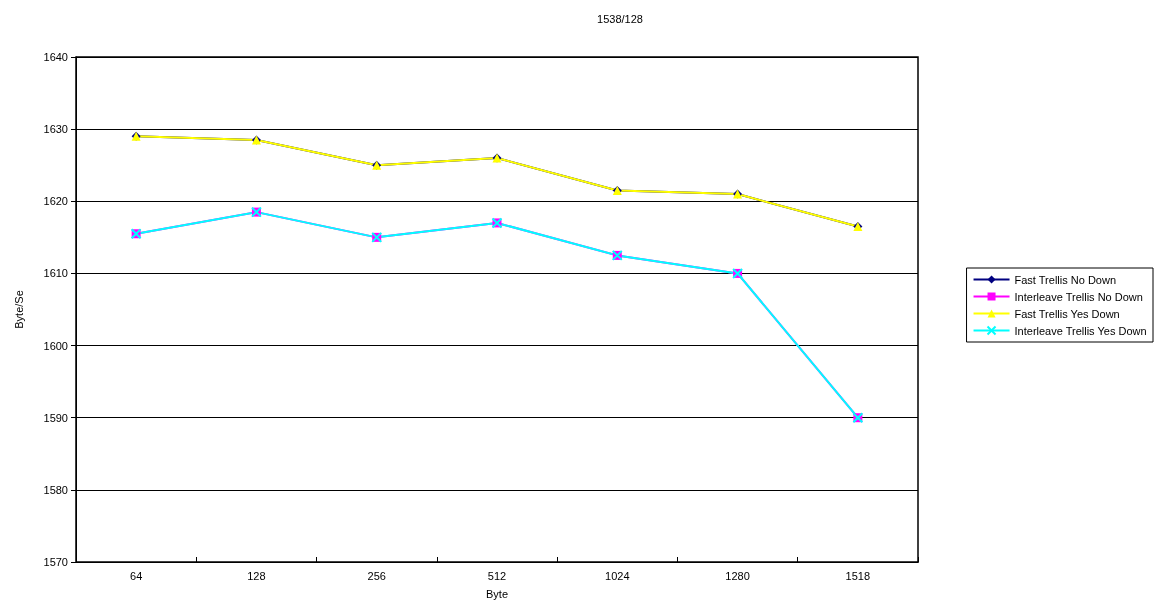 The height and width of the screenshot is (610, 1155). Describe the element at coordinates (18, 309) in the screenshot. I see `y-axis-title: Byte/Se` at that location.